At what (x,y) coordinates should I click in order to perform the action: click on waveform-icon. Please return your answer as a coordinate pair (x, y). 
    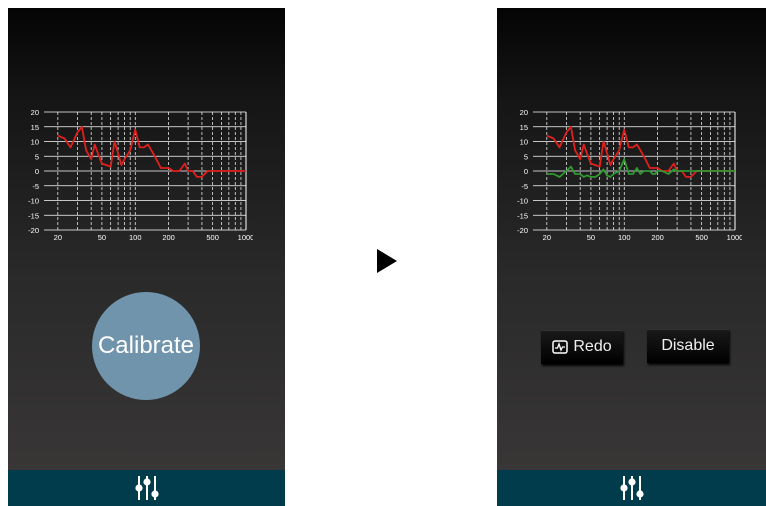
    Looking at the image, I should click on (560, 347).